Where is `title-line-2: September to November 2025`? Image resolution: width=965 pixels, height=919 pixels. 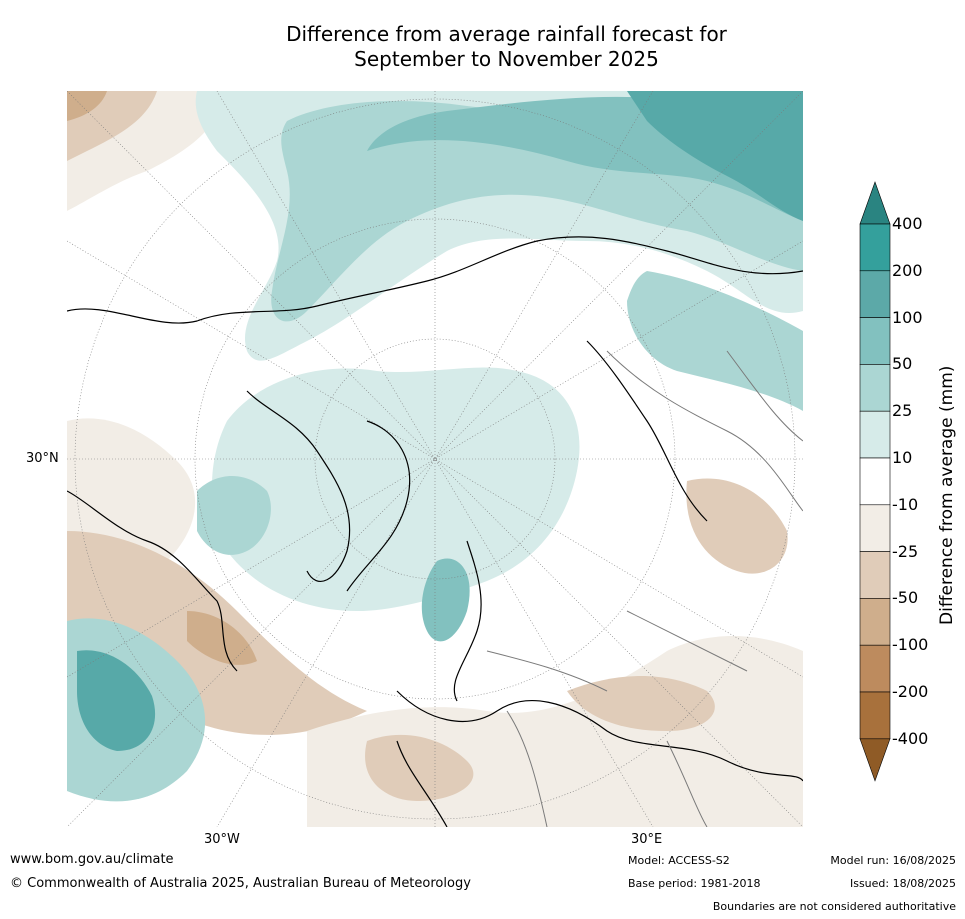
title-line-2: September to November 2025 is located at coordinates (506, 59).